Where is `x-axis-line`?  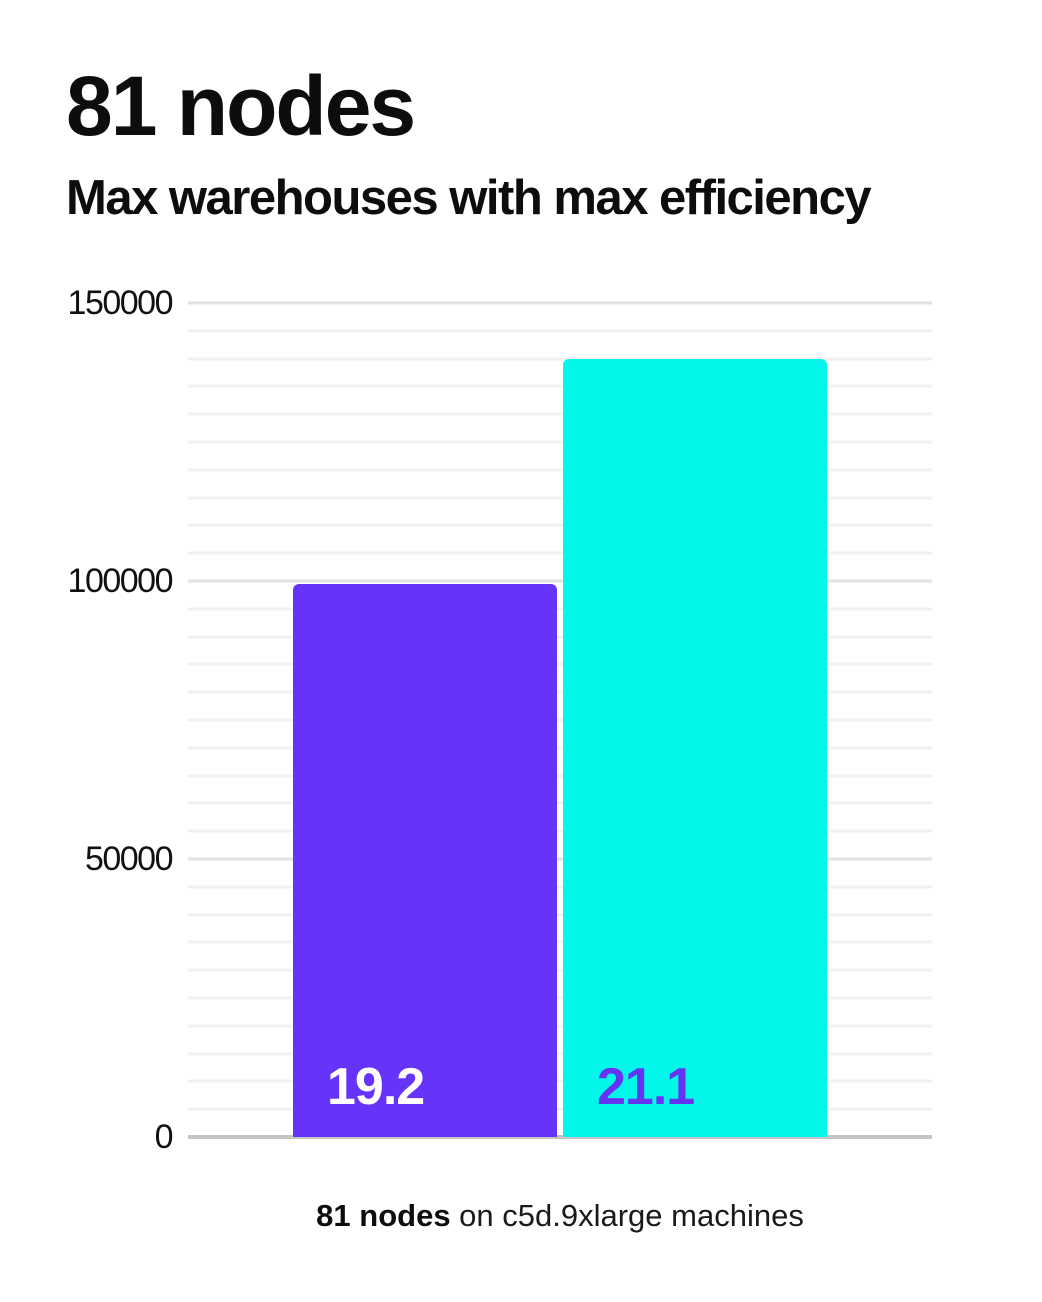 x-axis-line is located at coordinates (560, 1137).